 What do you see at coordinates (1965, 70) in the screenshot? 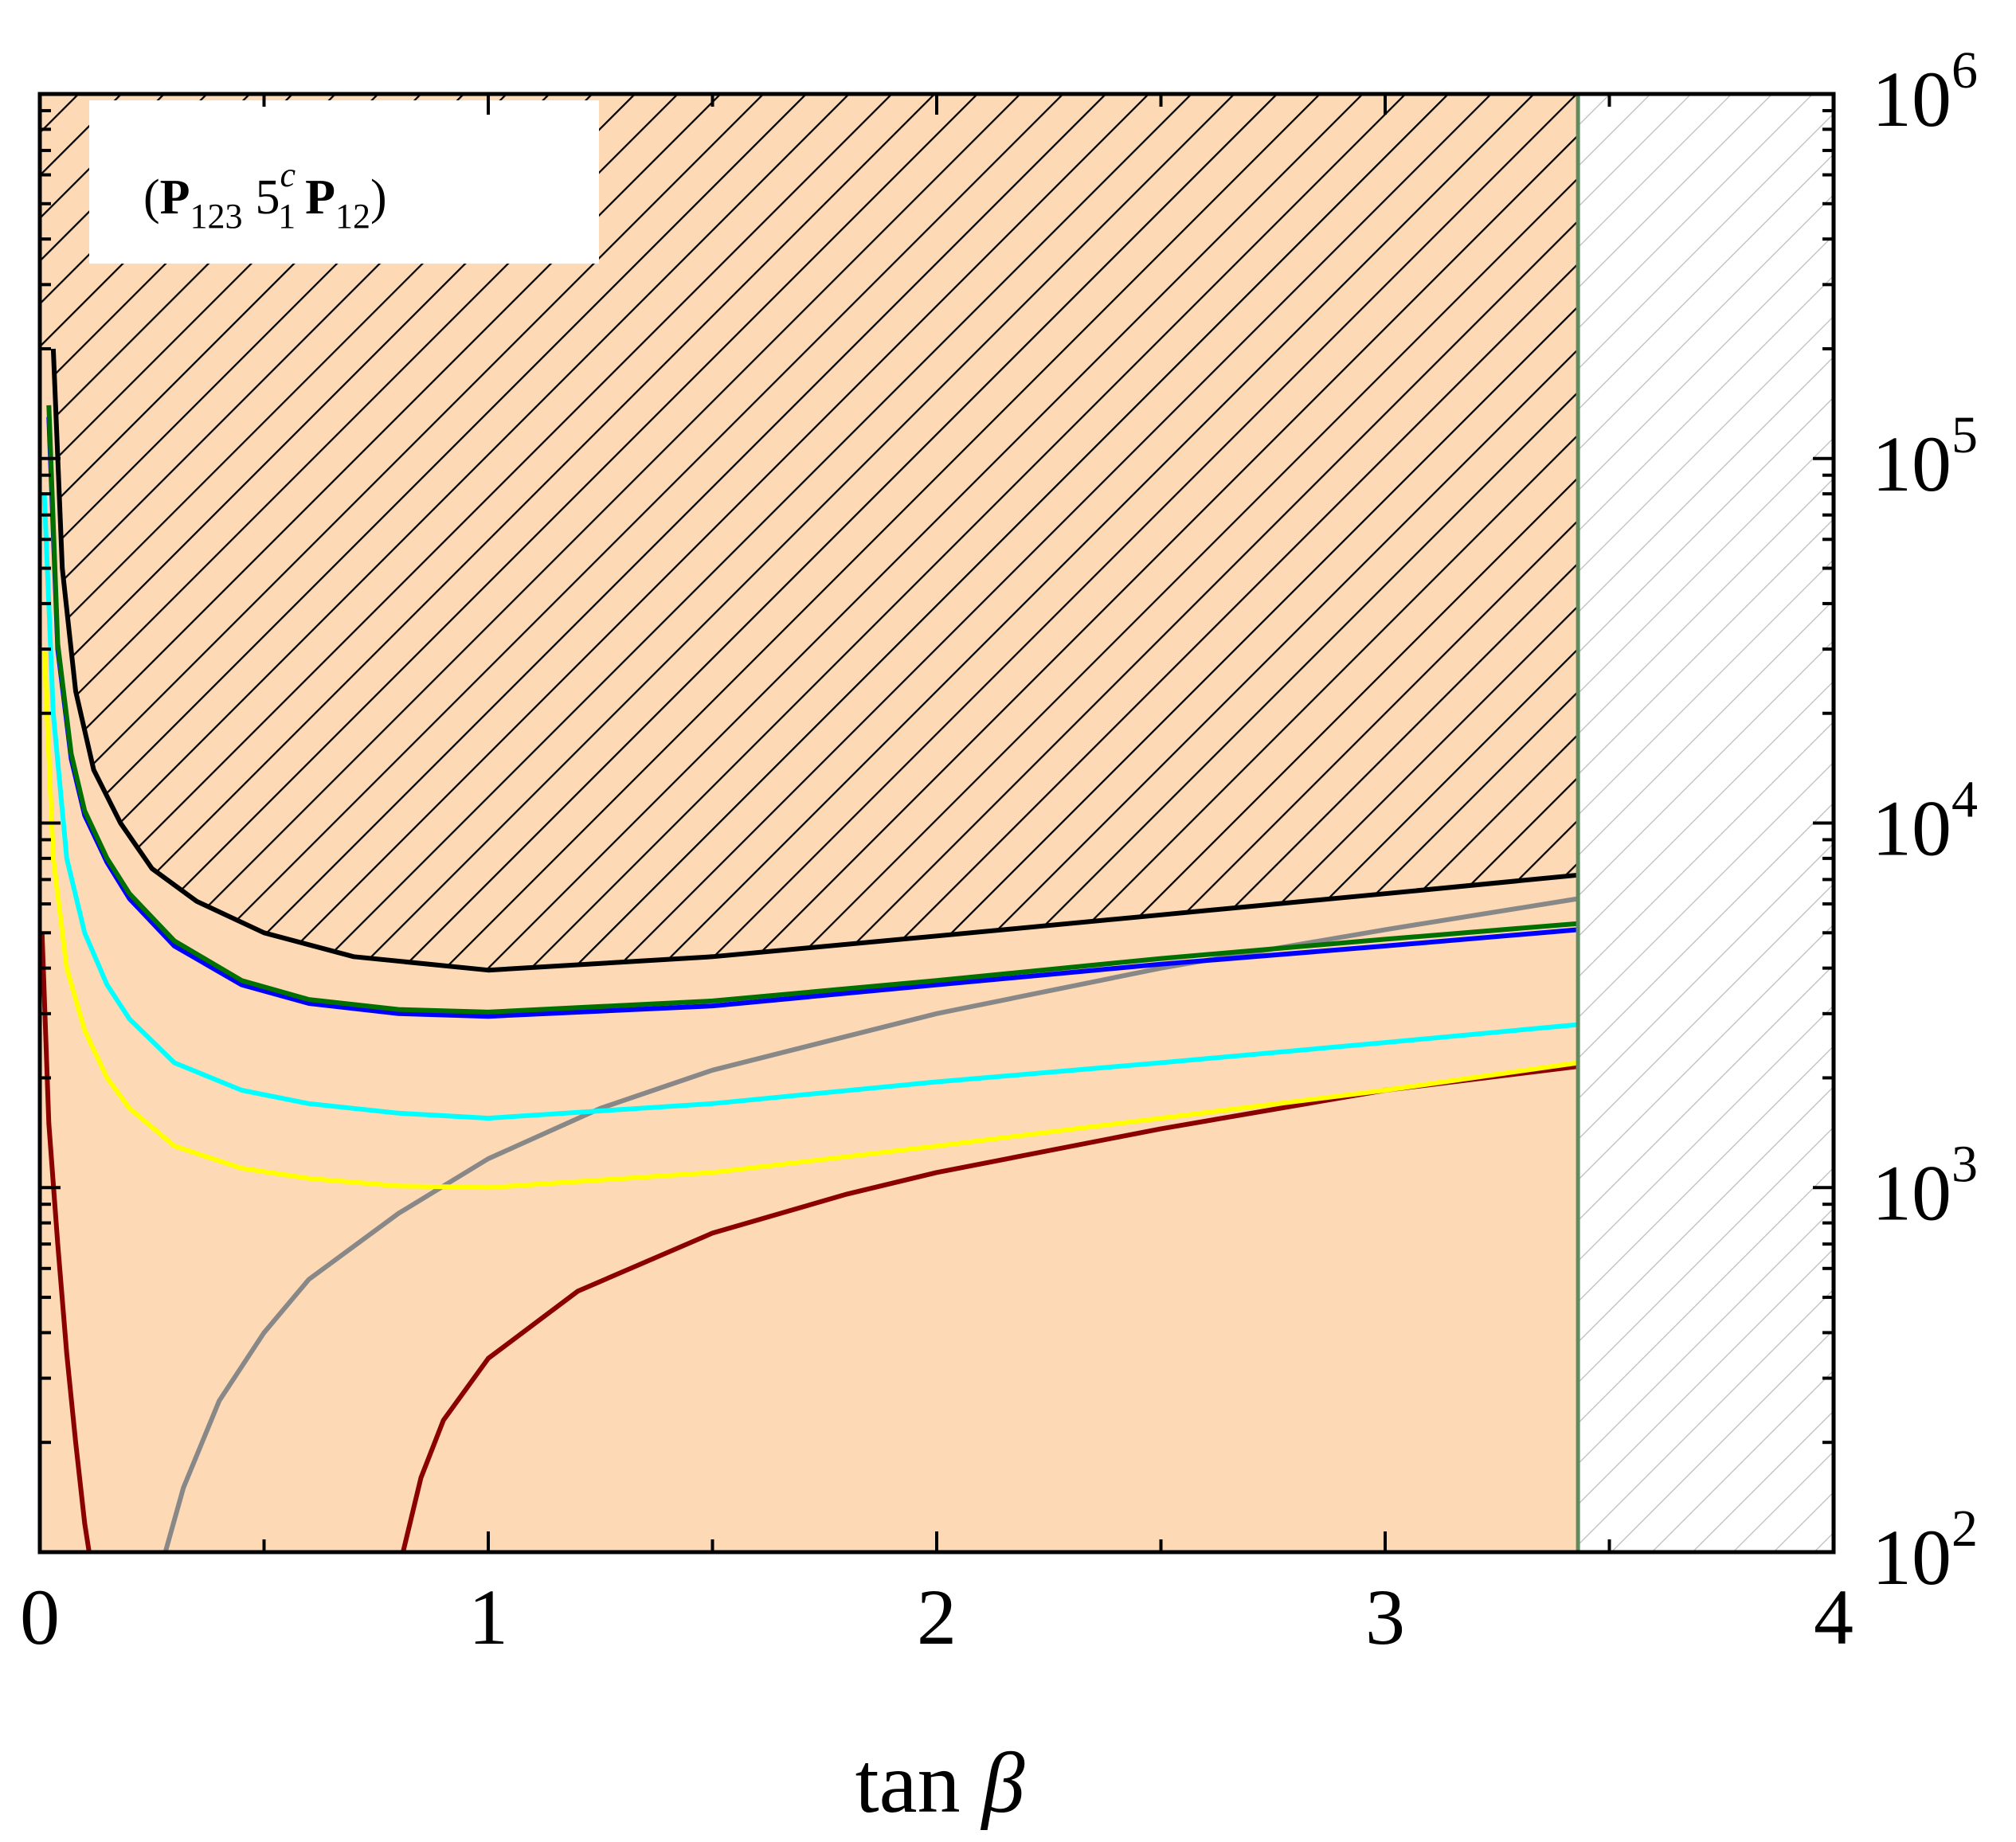
I see `y-tick-exponent: 6` at bounding box center [1965, 70].